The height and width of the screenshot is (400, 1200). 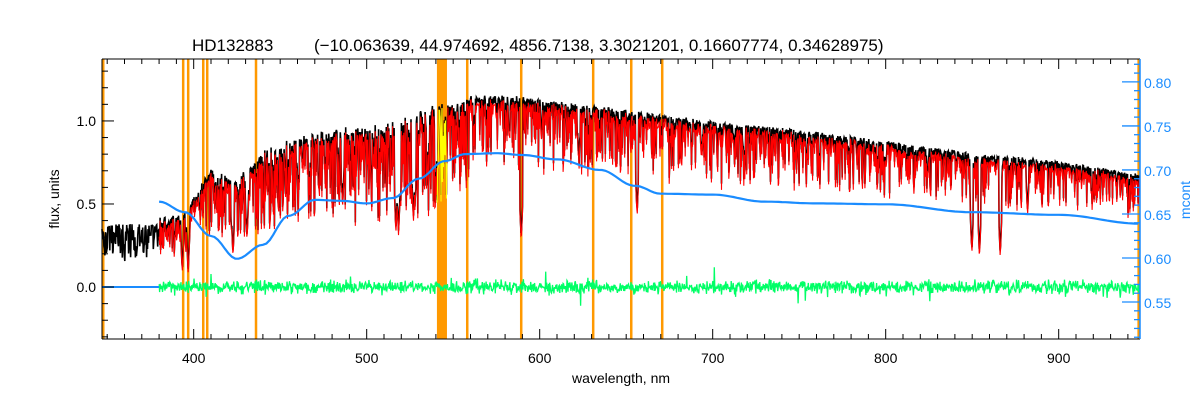 What do you see at coordinates (194, 358) in the screenshot?
I see `x-tick-label: 400` at bounding box center [194, 358].